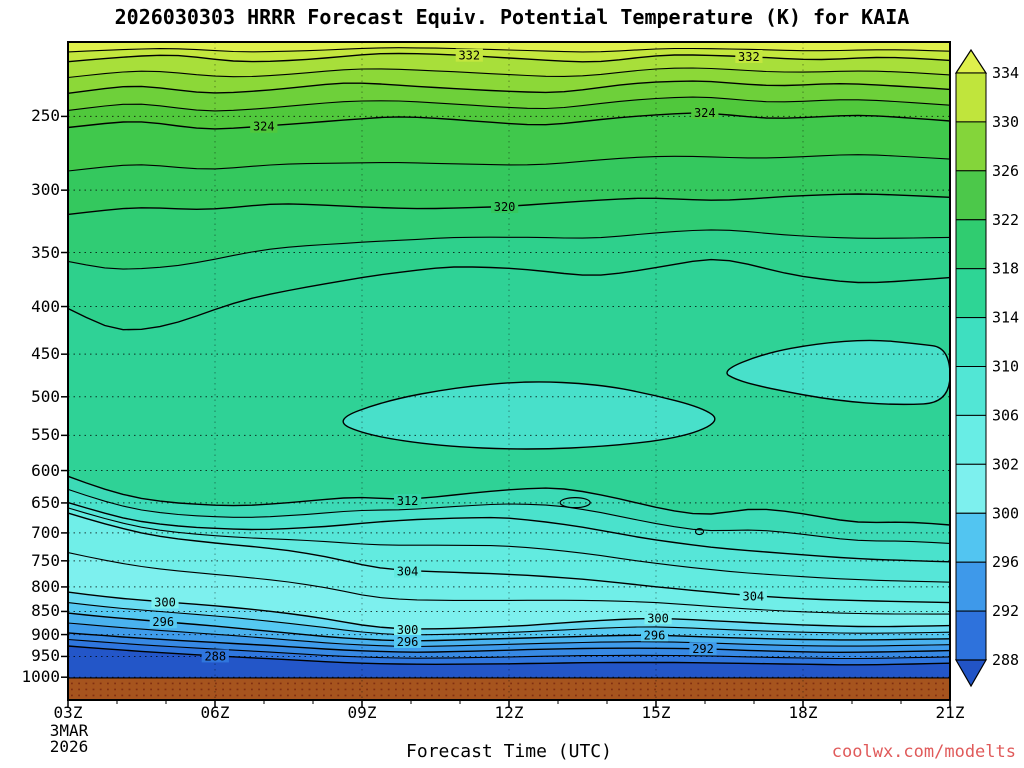  What do you see at coordinates (68, 712) in the screenshot?
I see `x-tick-label: 03Z` at bounding box center [68, 712].